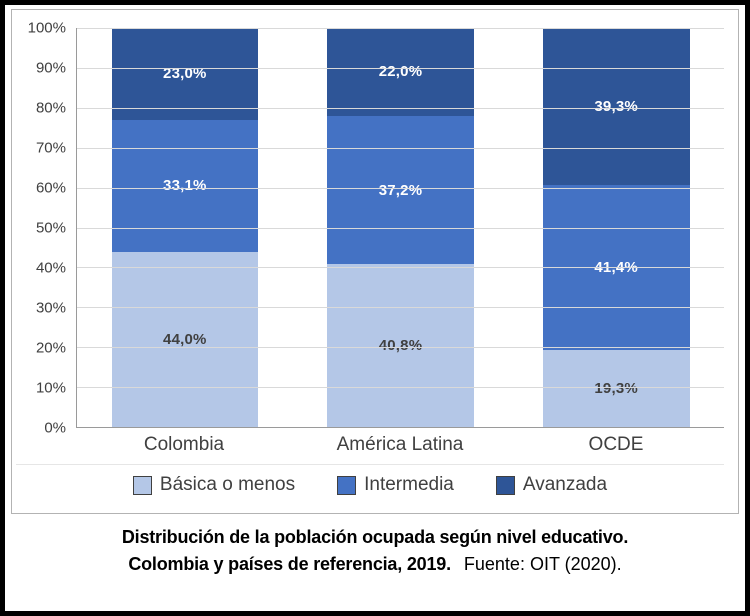 The width and height of the screenshot is (750, 616). I want to click on bar-segment: 19,3%, so click(616, 388).